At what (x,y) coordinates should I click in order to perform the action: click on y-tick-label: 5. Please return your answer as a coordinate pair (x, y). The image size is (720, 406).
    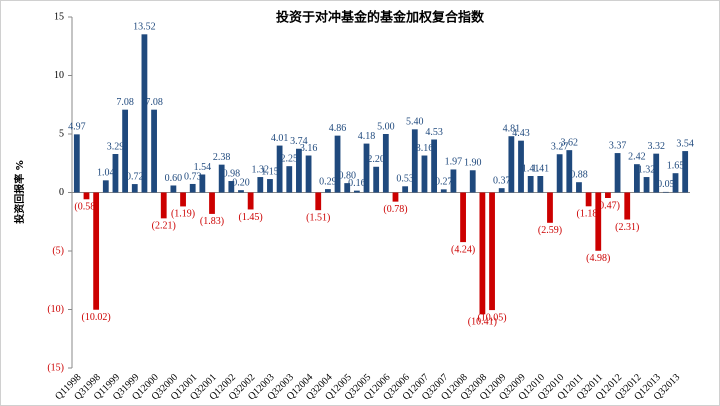
    Looking at the image, I should click on (61, 133).